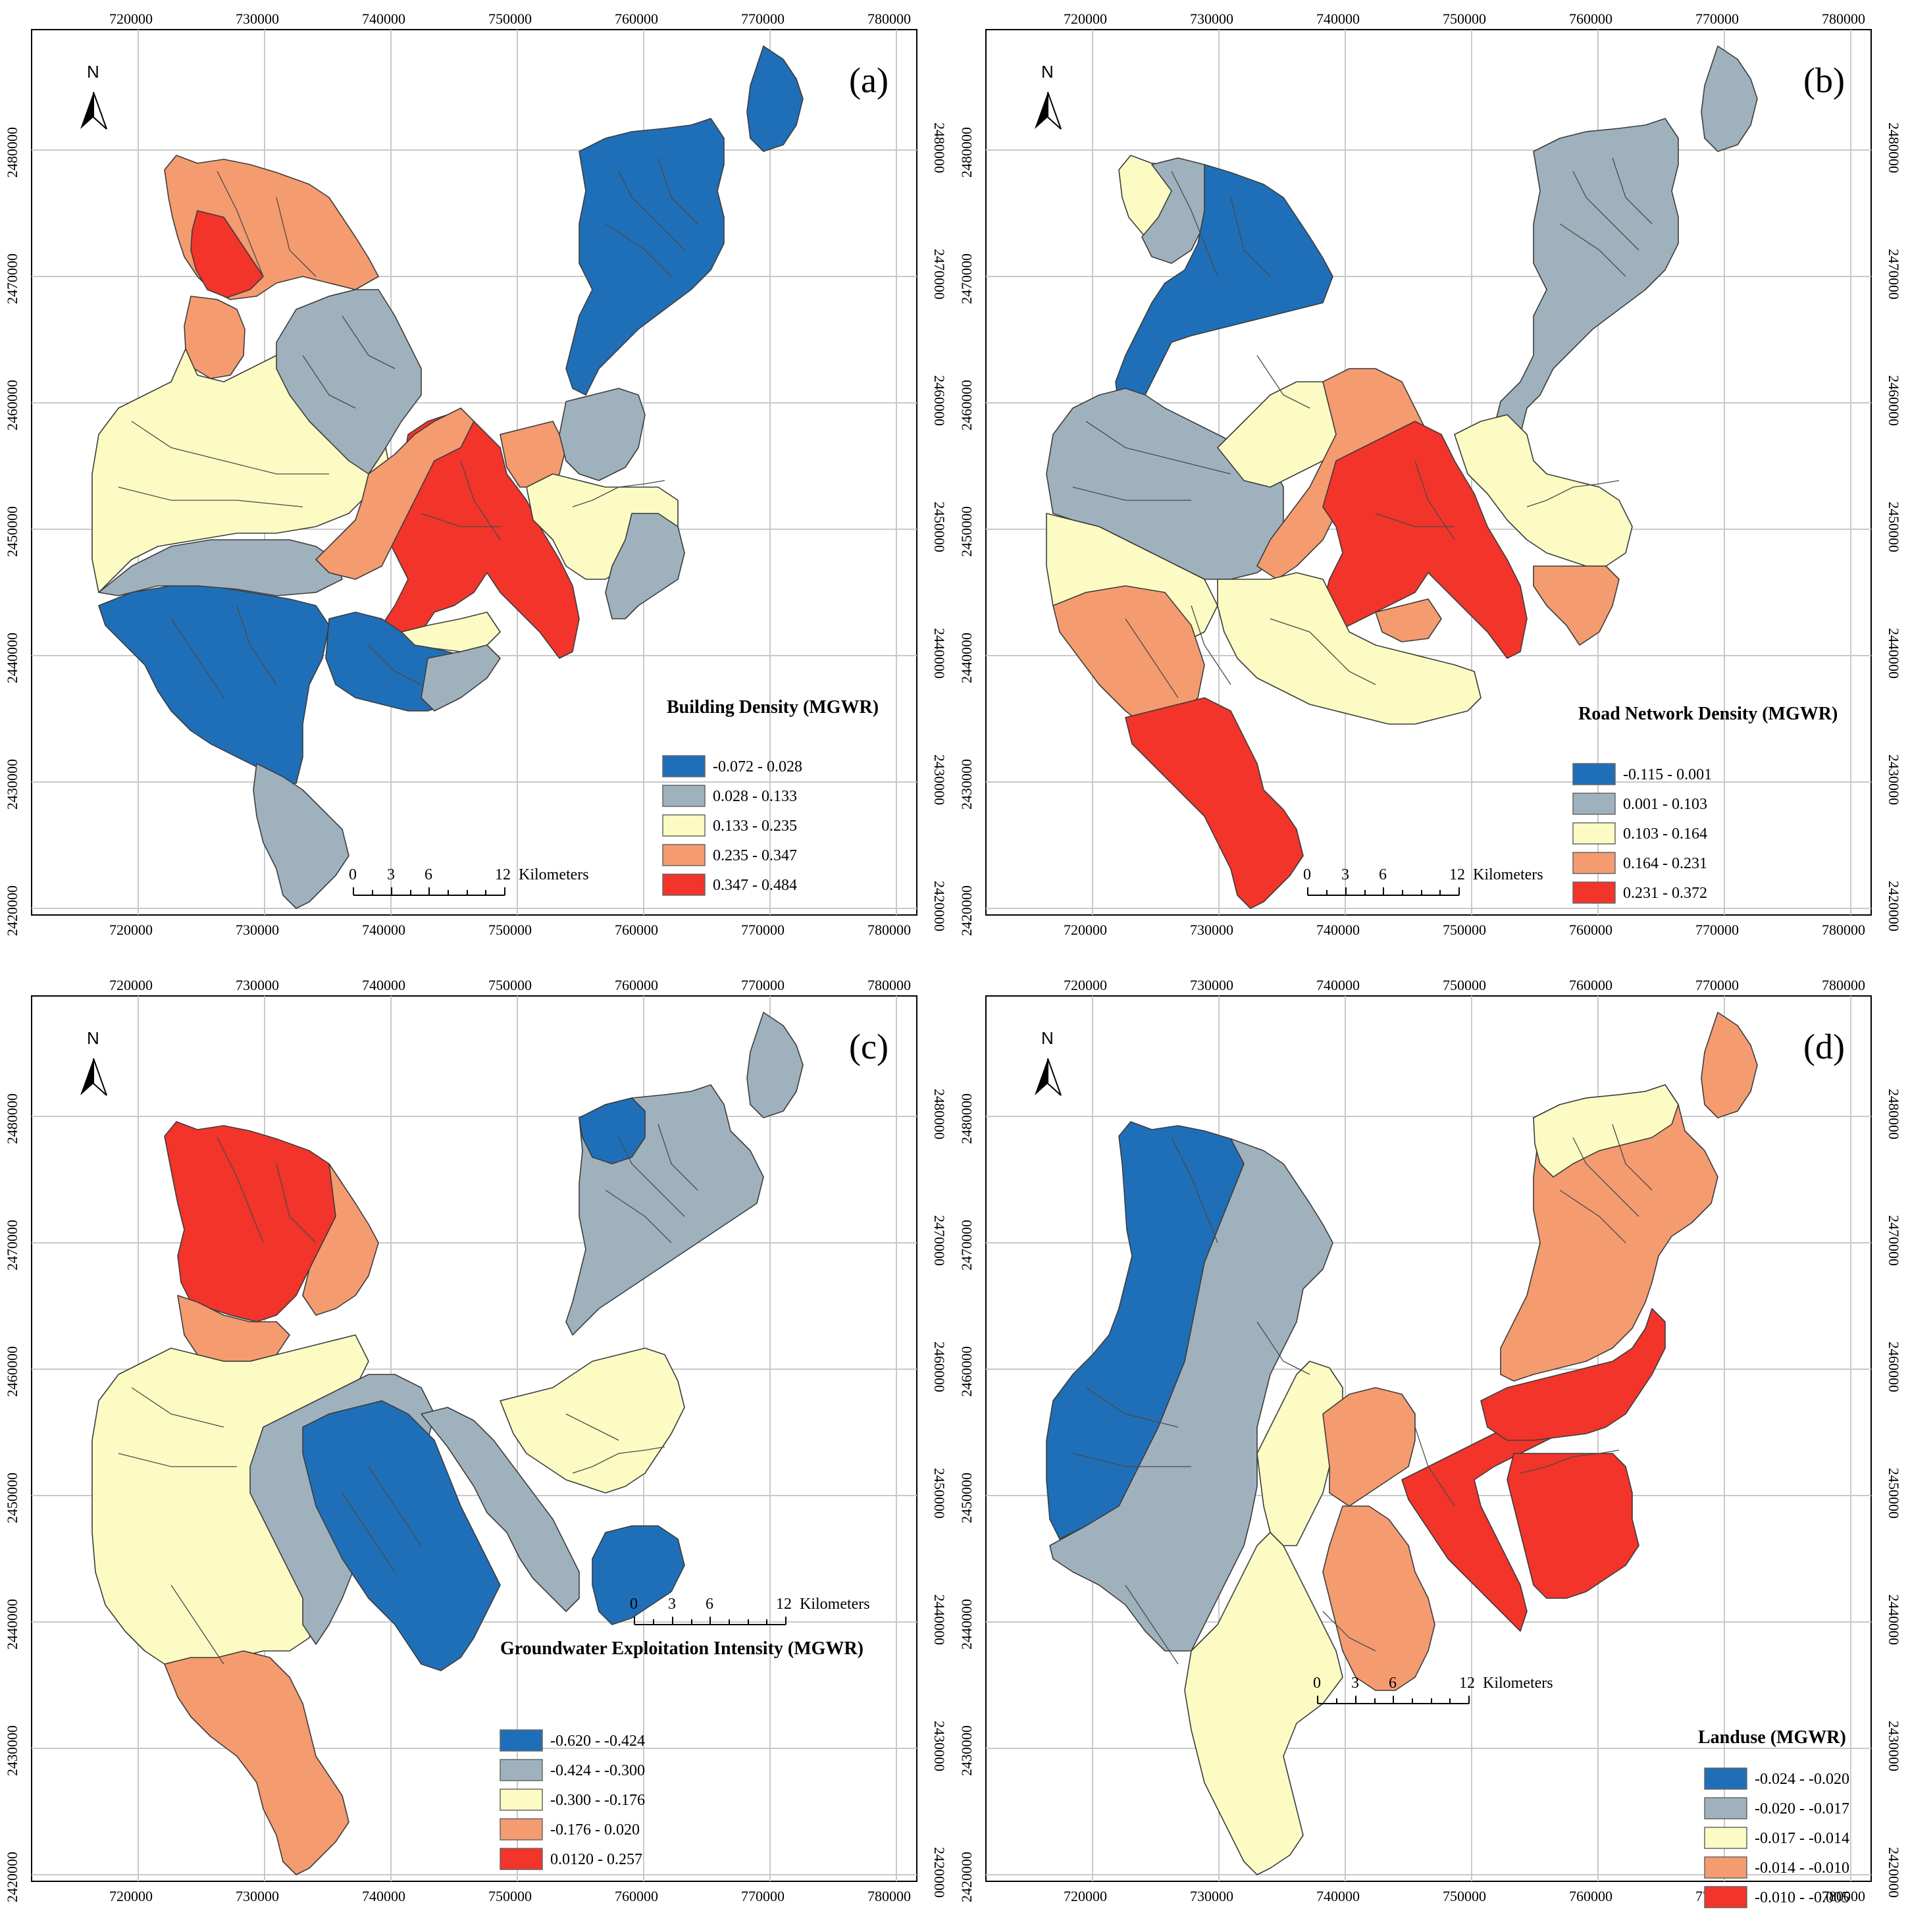  Describe the element at coordinates (1586, 289) in the screenshot. I see `region-east-block` at that location.